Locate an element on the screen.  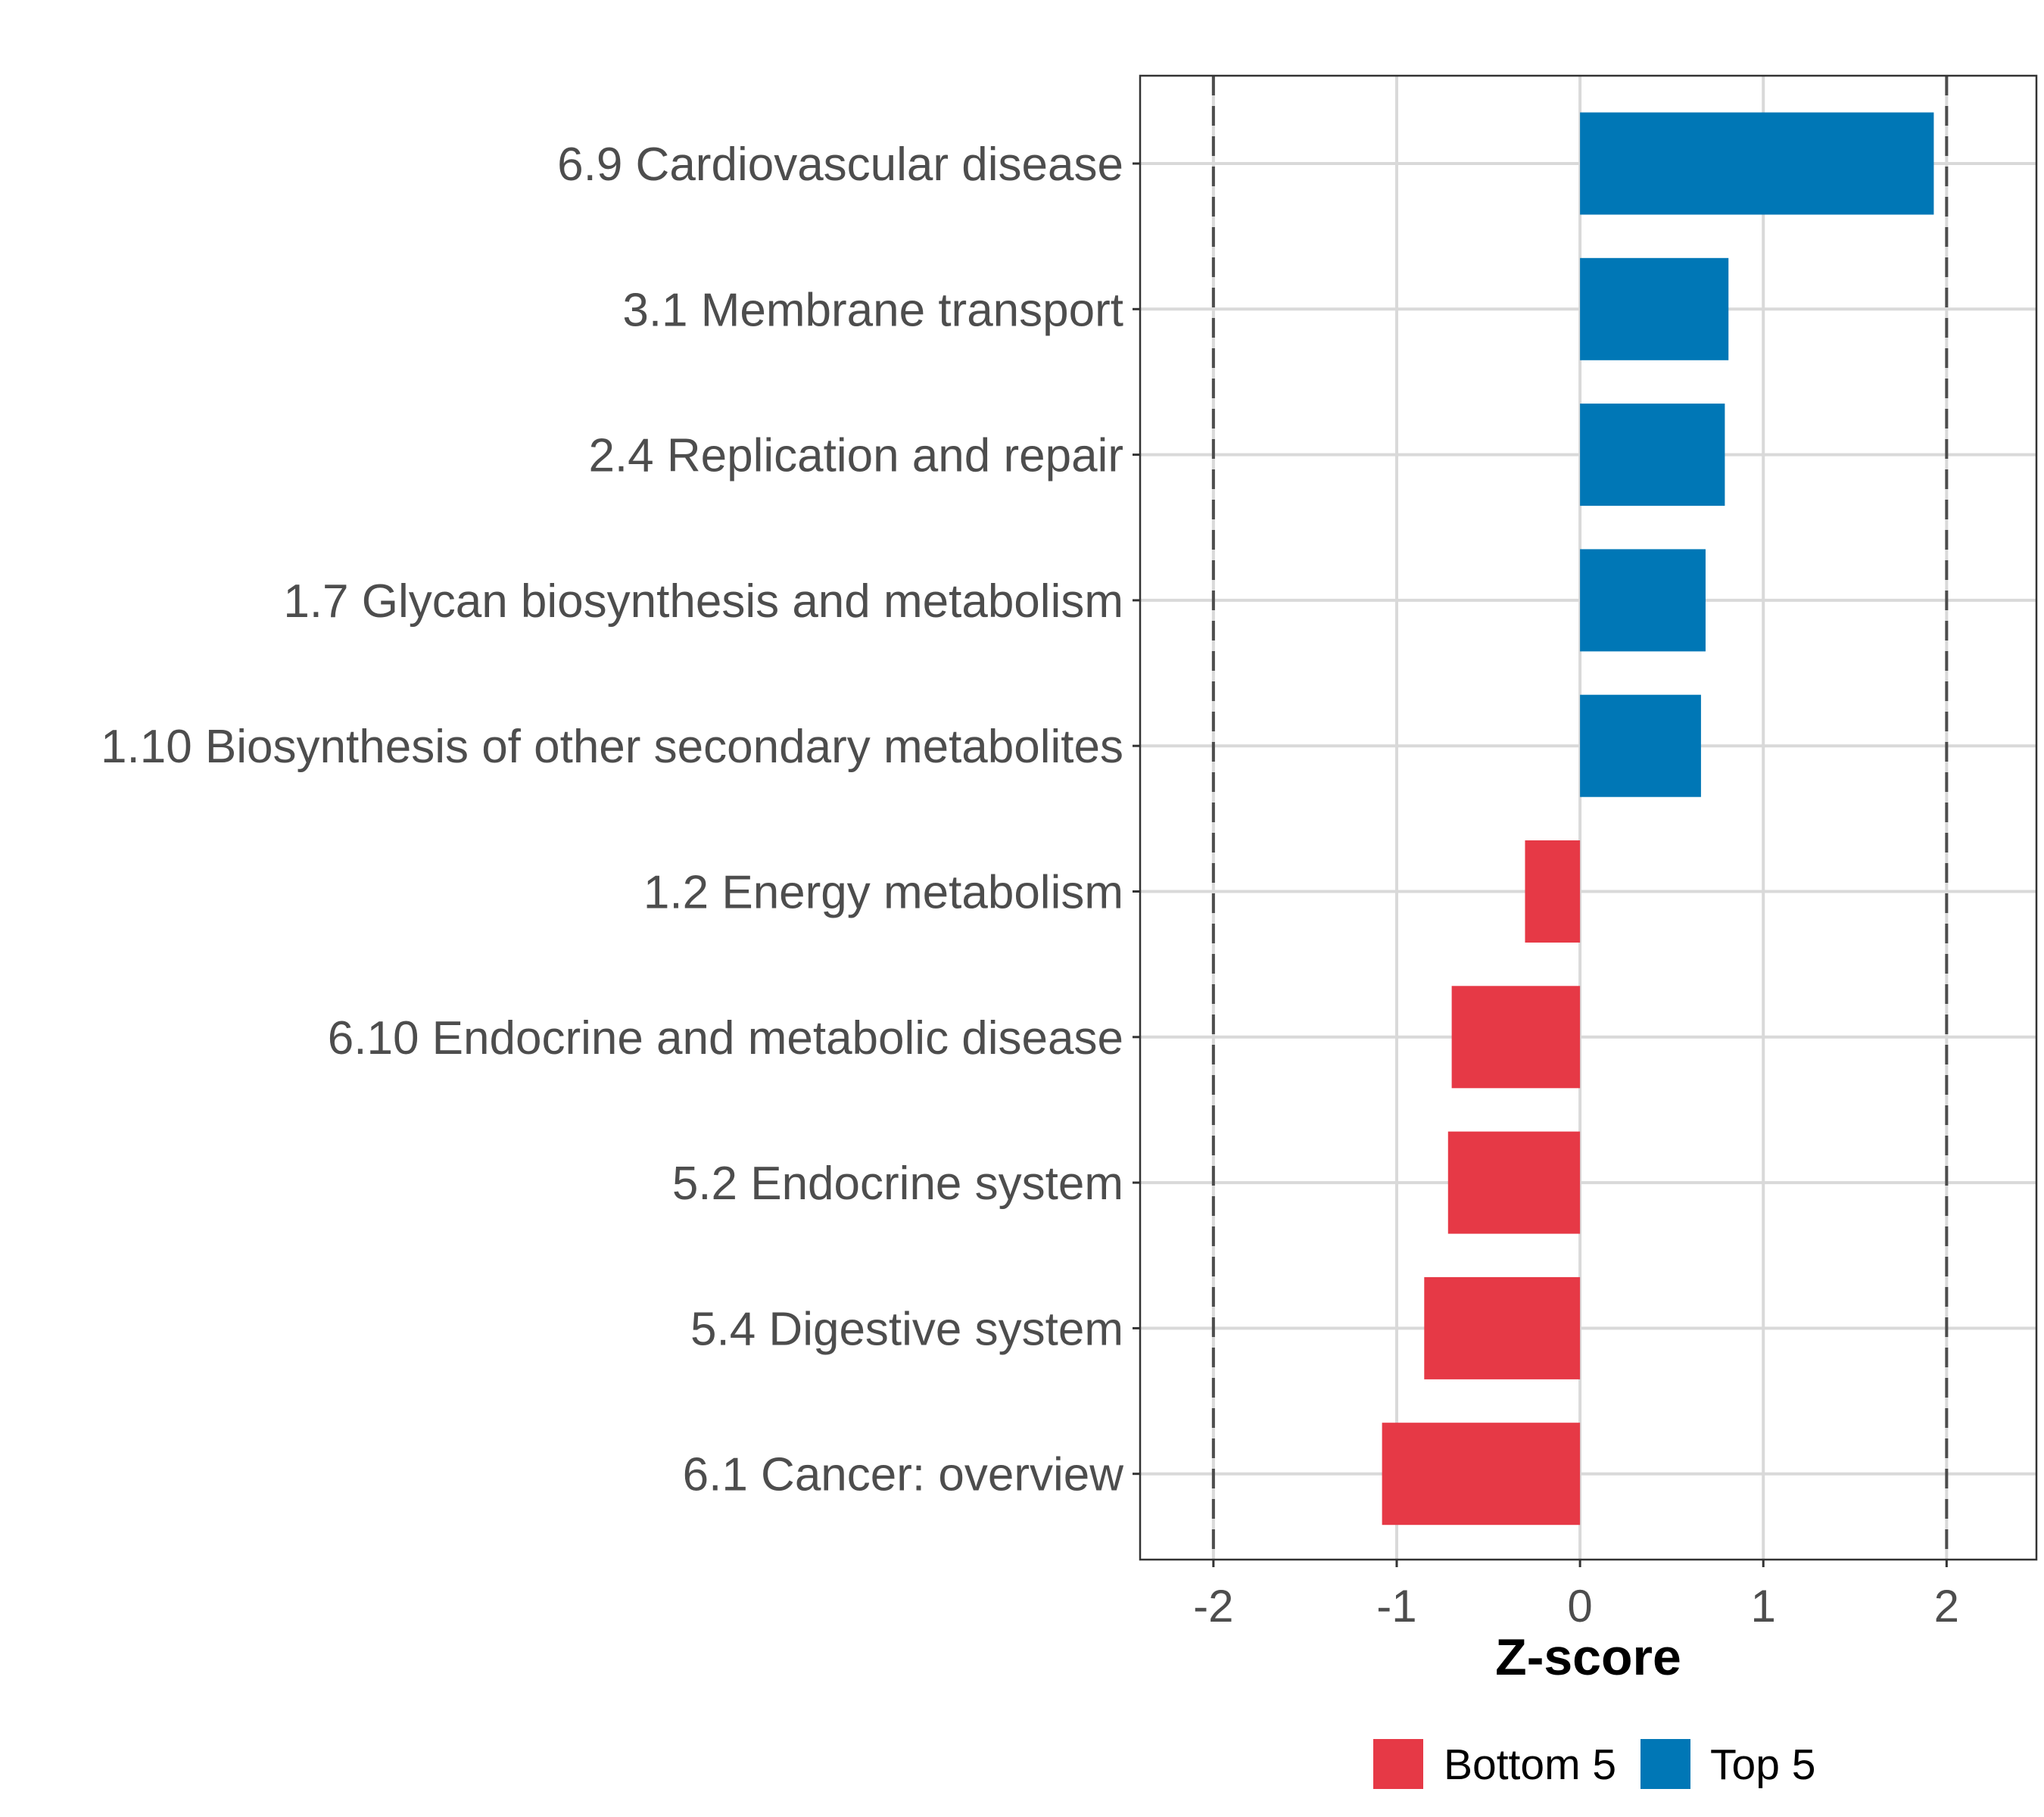
y-tick-label: 6.10 Endocrine and metabolic disease is located at coordinates (725, 1038).